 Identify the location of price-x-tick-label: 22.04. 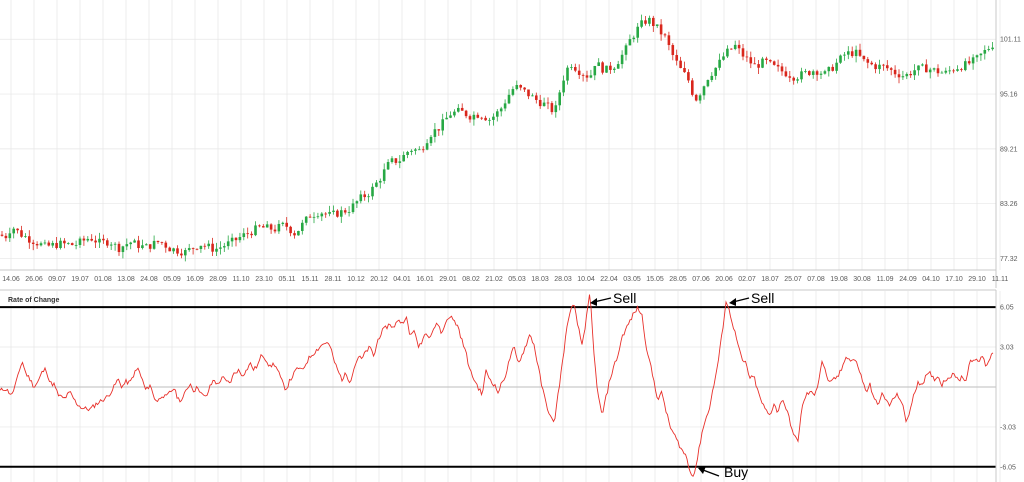
(609, 279).